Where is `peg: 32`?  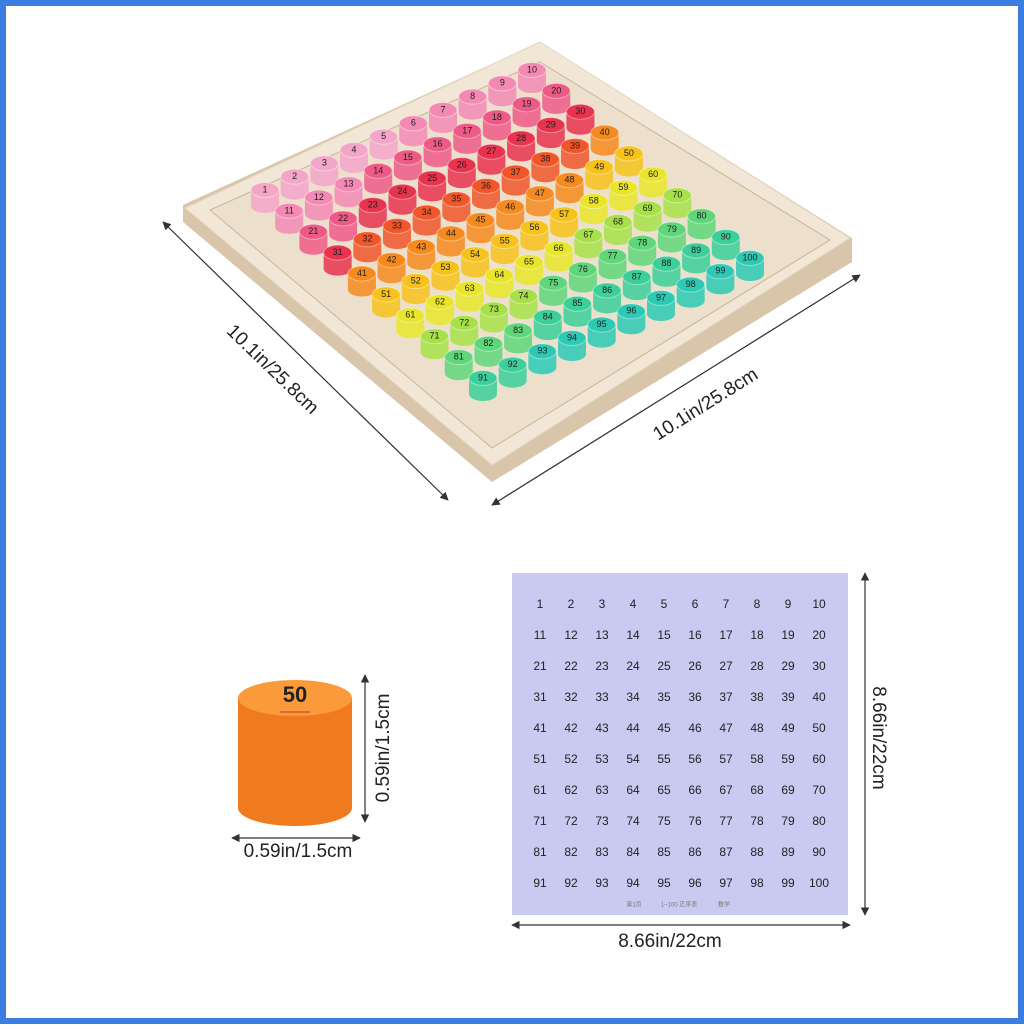 peg: 32 is located at coordinates (367, 247).